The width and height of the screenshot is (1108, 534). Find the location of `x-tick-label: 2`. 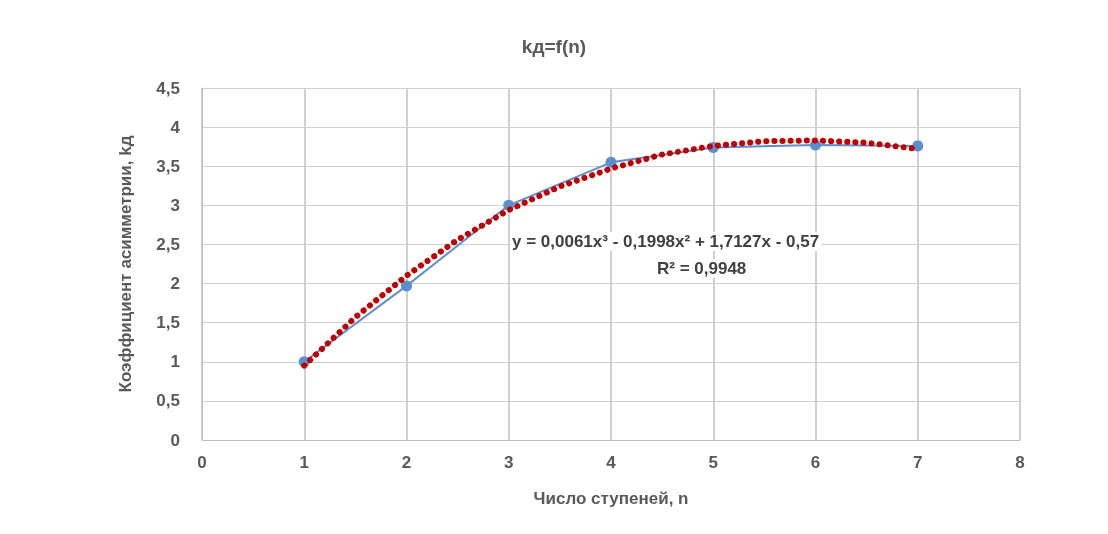

x-tick-label: 2 is located at coordinates (406, 462).